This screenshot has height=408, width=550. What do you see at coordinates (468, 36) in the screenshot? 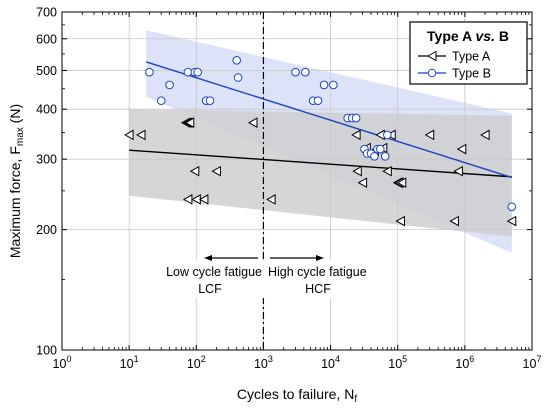
I see `legend-title: Type A vs. B` at bounding box center [468, 36].